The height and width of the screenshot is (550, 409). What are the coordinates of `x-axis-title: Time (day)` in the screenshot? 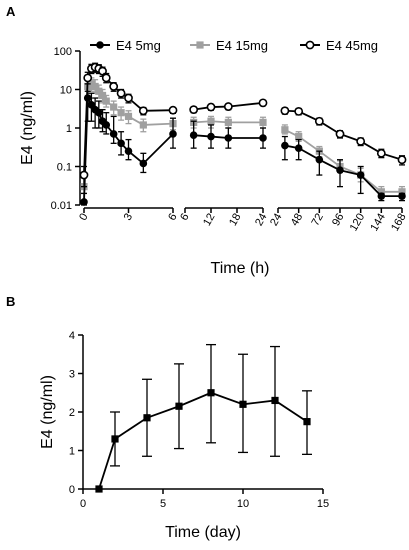 It's located at (203, 532).